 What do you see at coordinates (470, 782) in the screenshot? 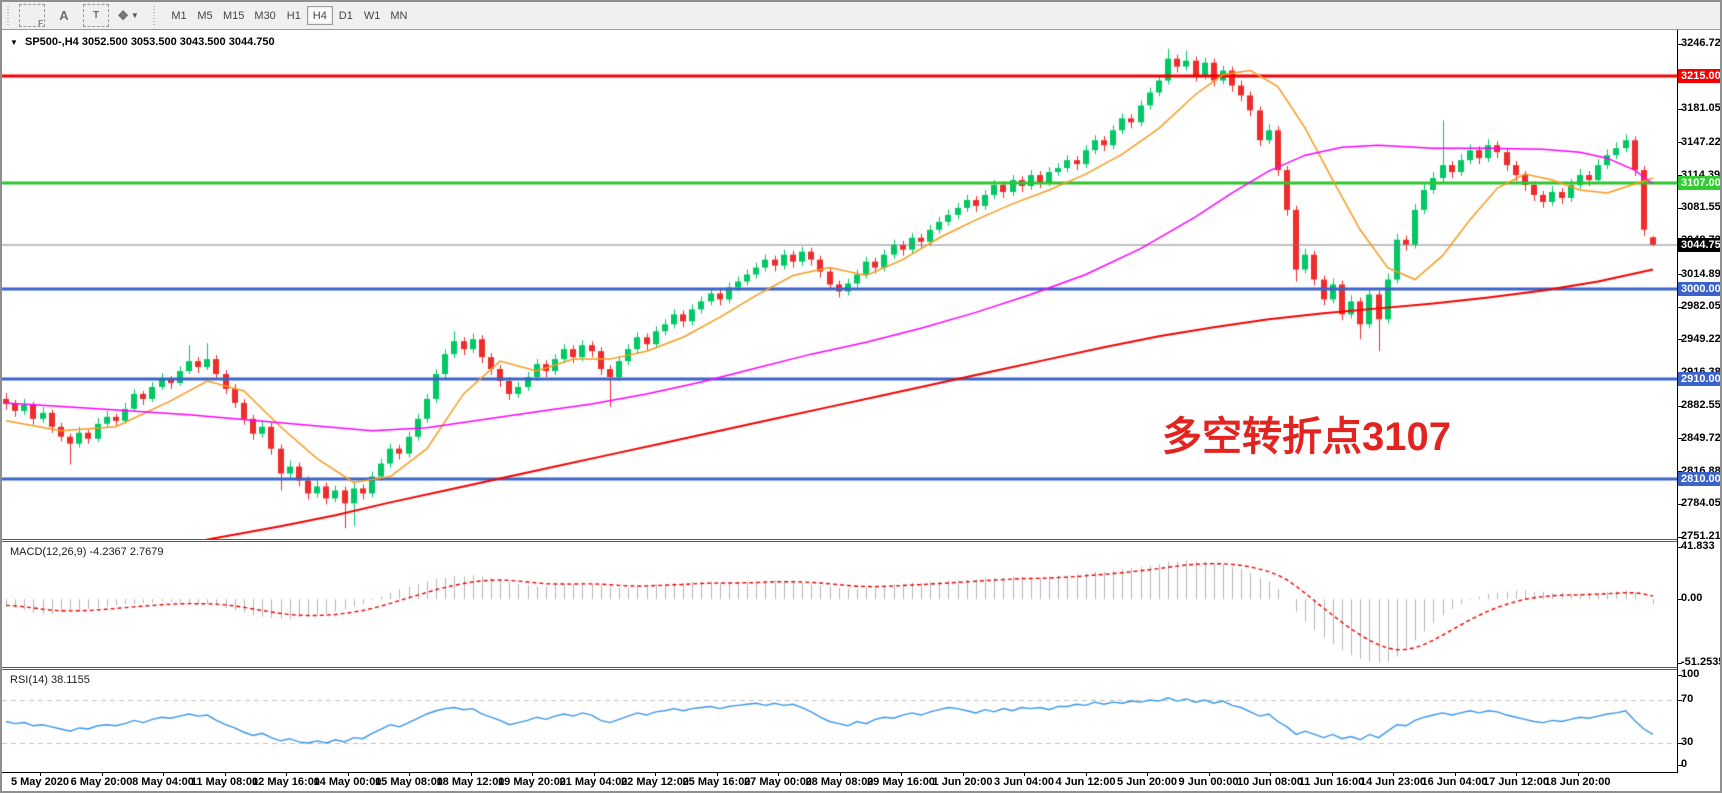
I see `time-axis-label: 18 May 12:00` at bounding box center [470, 782].